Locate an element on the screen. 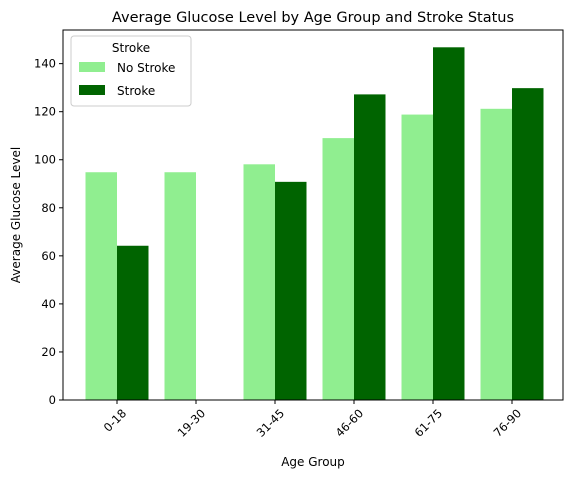  x-axis: 0-18 19-30 31-45 46-60 61-75 76-90 is located at coordinates (312, 420).